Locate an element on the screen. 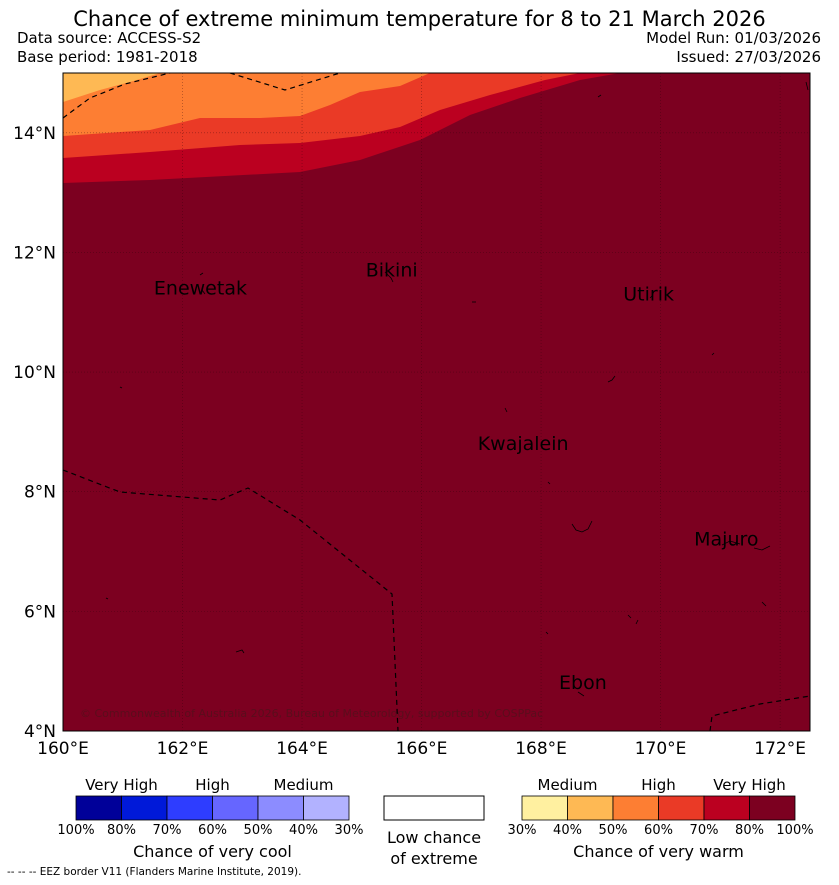  place-label-majuro: Majuro is located at coordinates (726, 540).